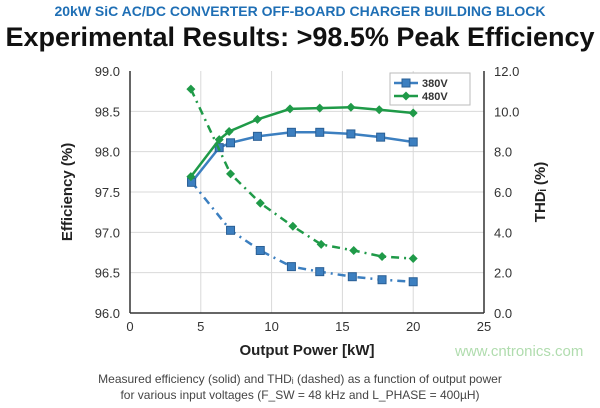 Image resolution: width=600 pixels, height=408 pixels. Describe the element at coordinates (301, 142) in the screenshot. I see `efficiency-line-480v` at that location.